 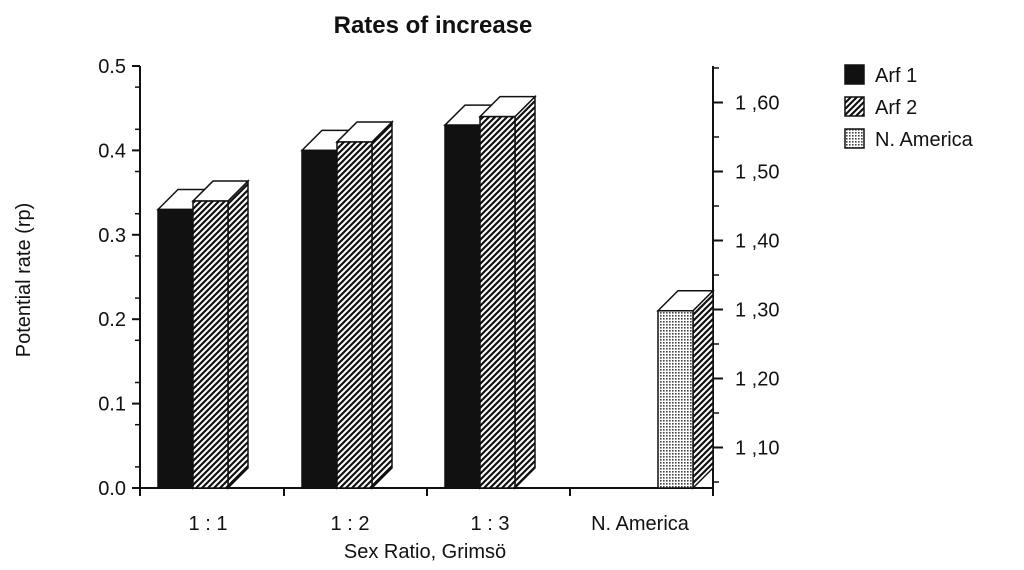 What do you see at coordinates (757, 380) in the screenshot?
I see `y2-tick-label: 1 ,20` at bounding box center [757, 380].